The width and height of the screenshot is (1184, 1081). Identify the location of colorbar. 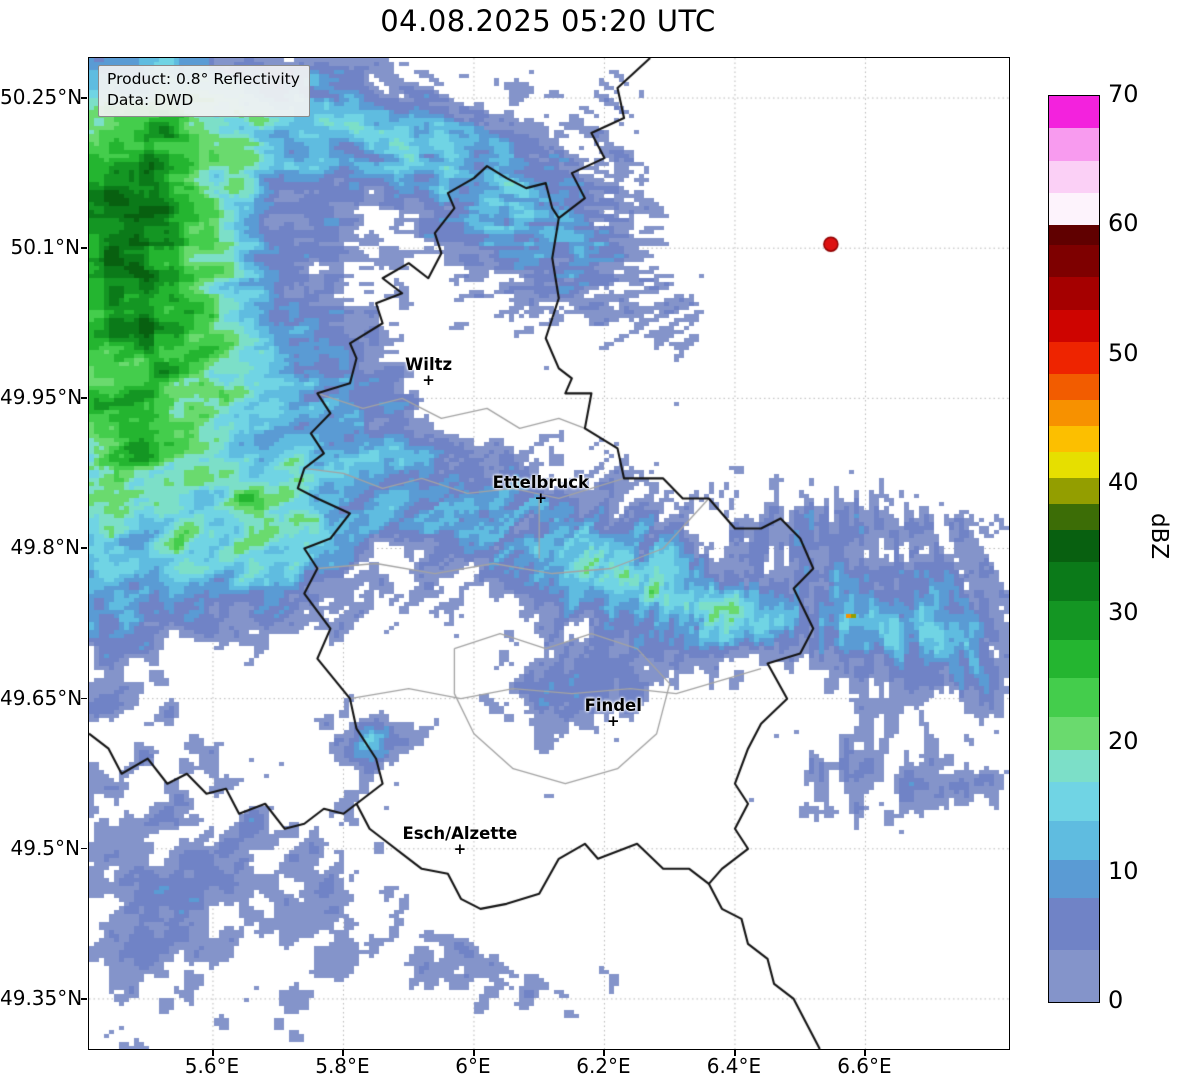
(1074, 549).